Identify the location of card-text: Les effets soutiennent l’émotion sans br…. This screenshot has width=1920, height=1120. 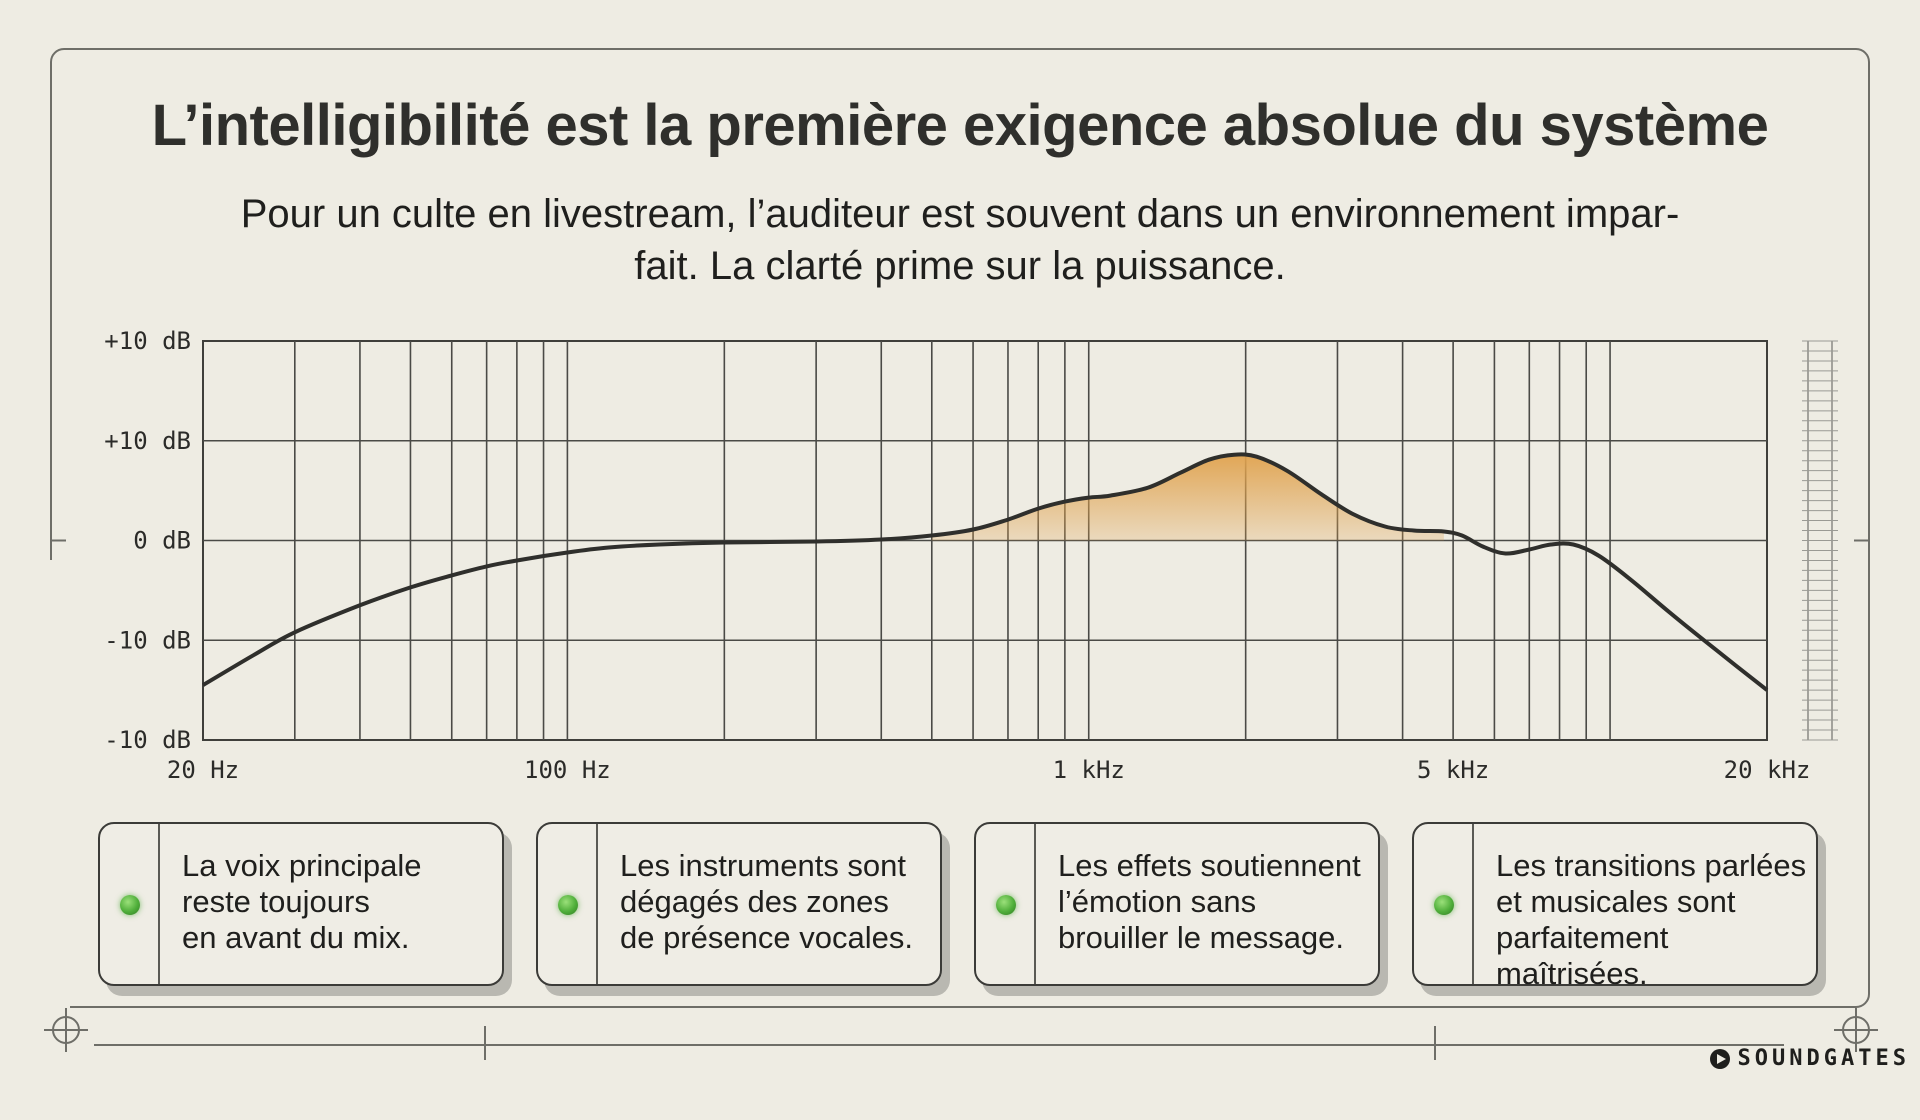
(1209, 901).